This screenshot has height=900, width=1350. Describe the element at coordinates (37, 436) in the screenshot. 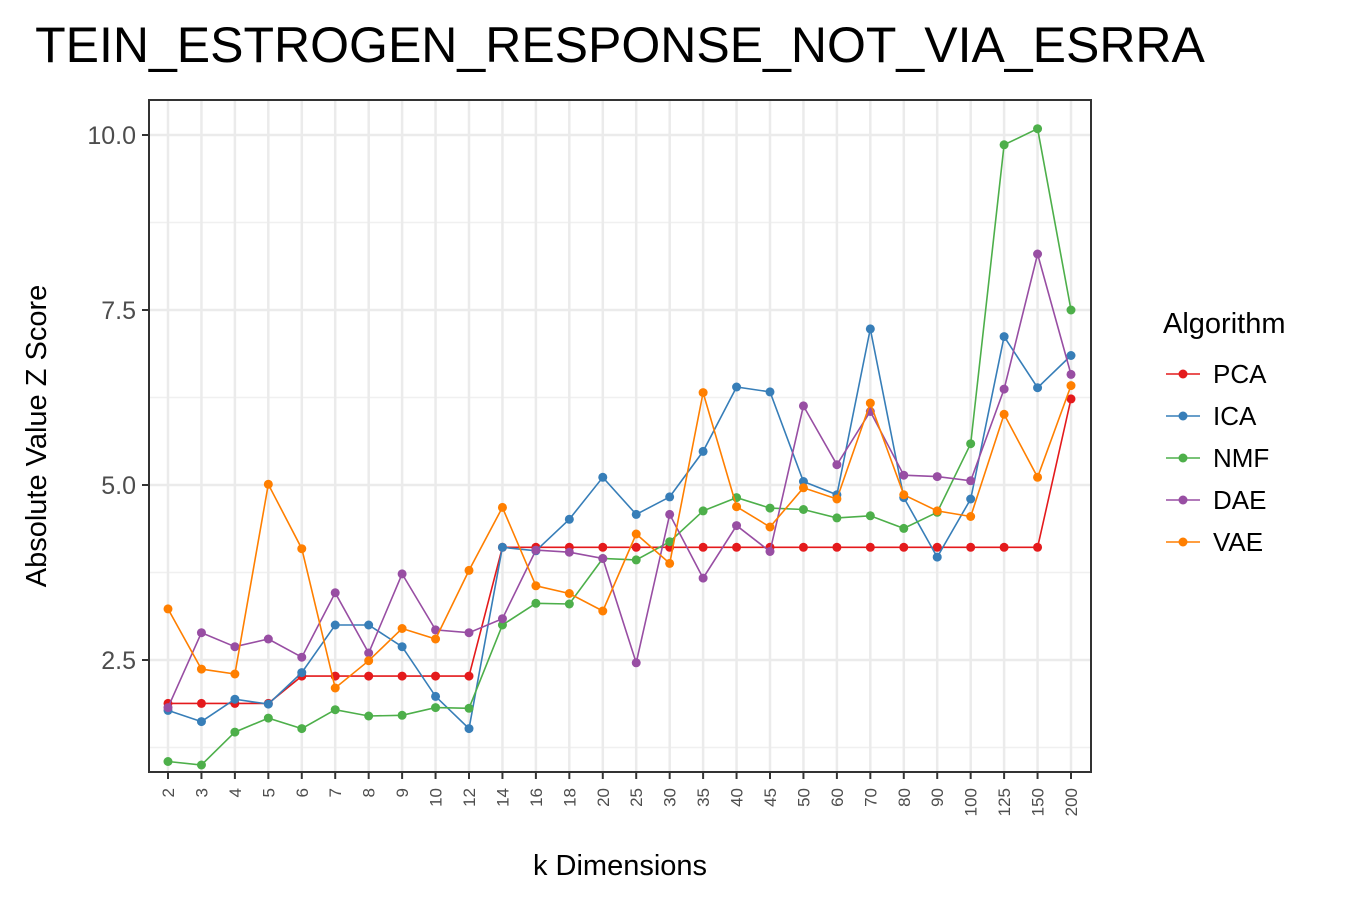

I see `y-axis-label: Absolute Value Z Score` at that location.